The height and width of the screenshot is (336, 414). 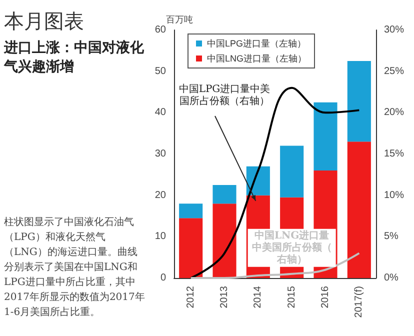 What do you see at coordinates (292, 297) in the screenshot?
I see `x-tick-label: 2015` at bounding box center [292, 297].